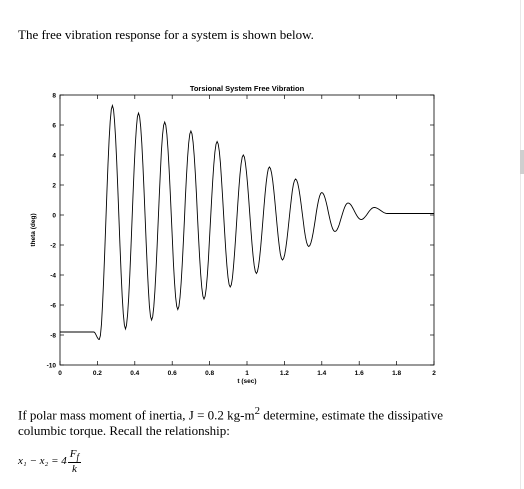 The height and width of the screenshot is (489, 524). What do you see at coordinates (54, 216) in the screenshot?
I see `y-tick-label: 0` at bounding box center [54, 216].